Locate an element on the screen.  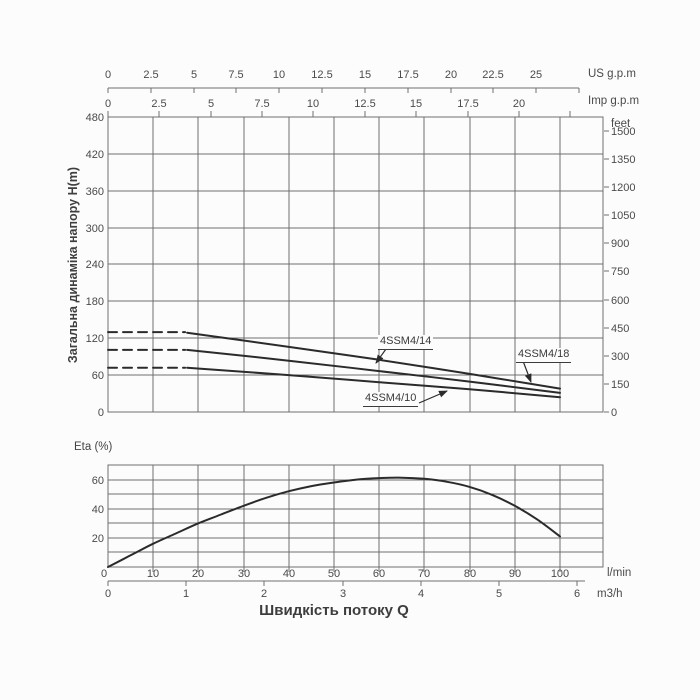
imp-gpm-unit-label: Imp g.p.m is located at coordinates (613, 101).